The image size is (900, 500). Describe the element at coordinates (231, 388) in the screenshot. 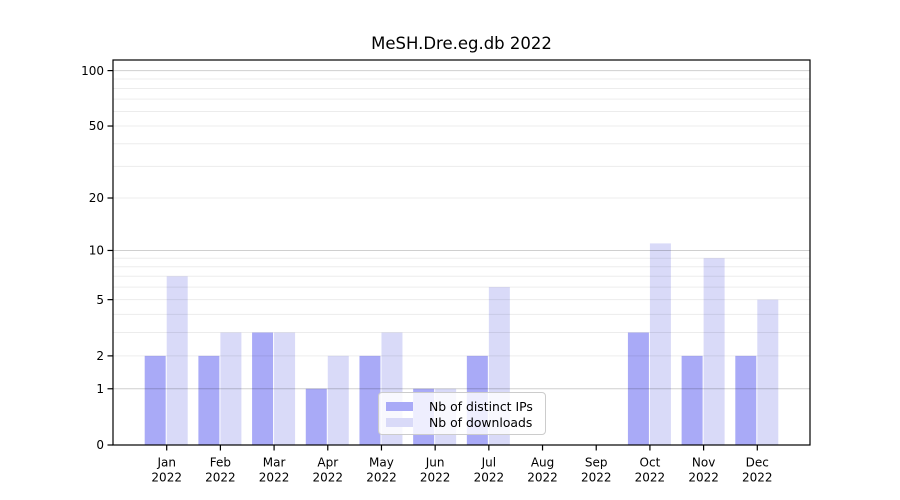

I see `bar-downloads-feb` at that location.